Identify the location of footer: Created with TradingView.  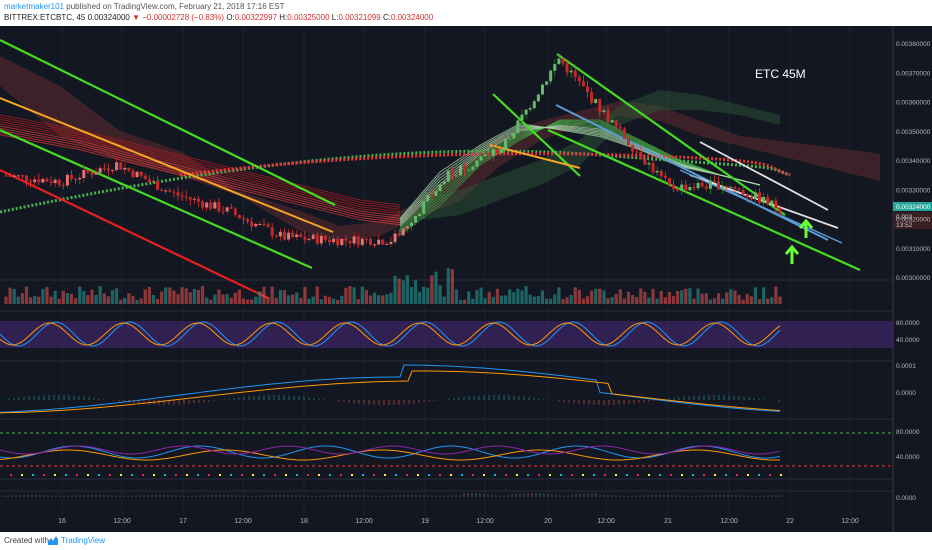
(466, 541).